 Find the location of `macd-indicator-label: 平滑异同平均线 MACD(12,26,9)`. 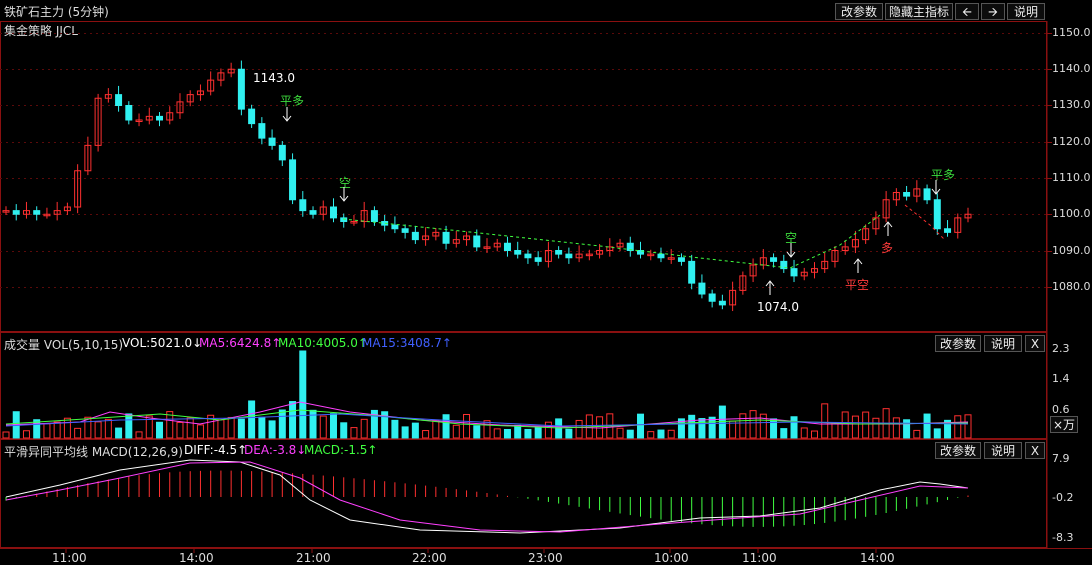

macd-indicator-label: 平滑异同平均线 MACD(12,26,9) is located at coordinates (93, 452).